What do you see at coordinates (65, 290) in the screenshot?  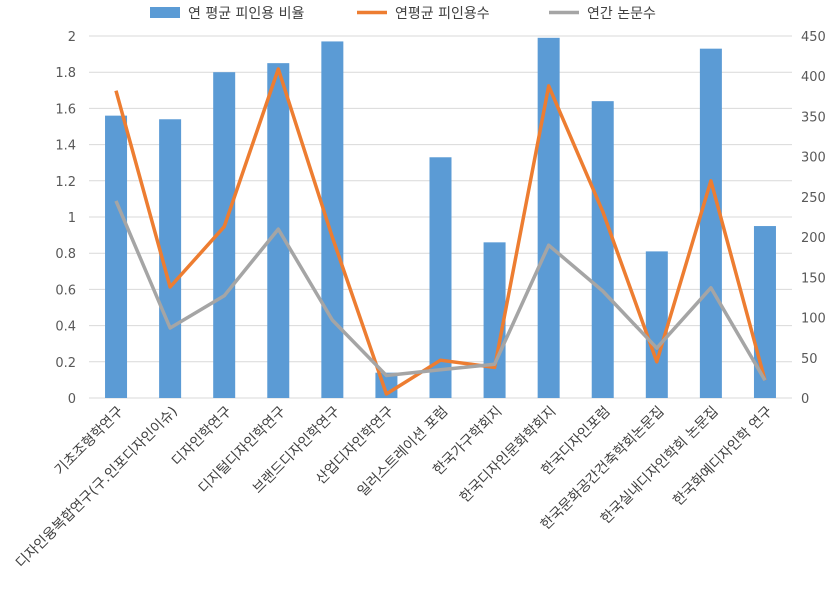 I see `left-tick-label: 0.6` at bounding box center [65, 290].